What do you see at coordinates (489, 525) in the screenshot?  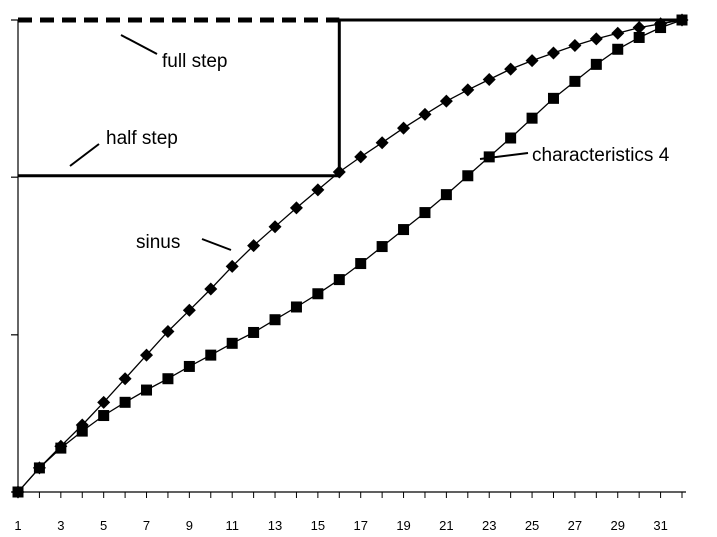 I see `x-tick-label: 23` at bounding box center [489, 525].